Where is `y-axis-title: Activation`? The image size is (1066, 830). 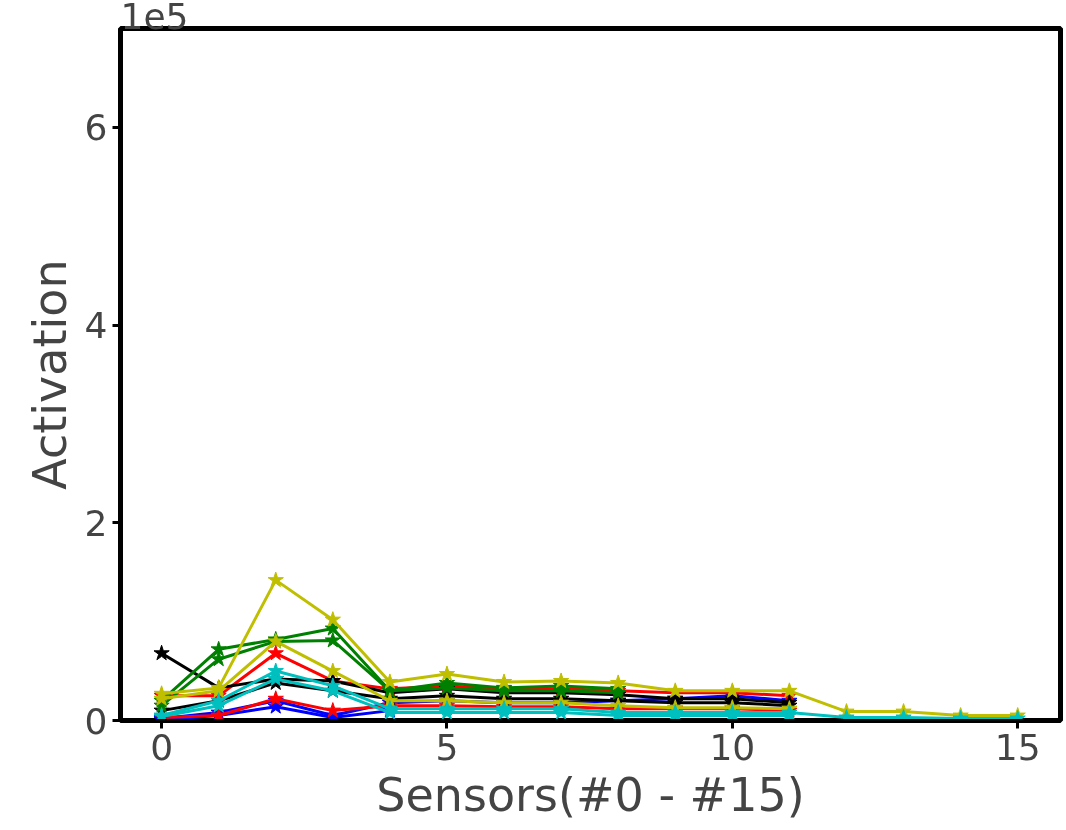
y-axis-title: Activation is located at coordinates (49, 374).